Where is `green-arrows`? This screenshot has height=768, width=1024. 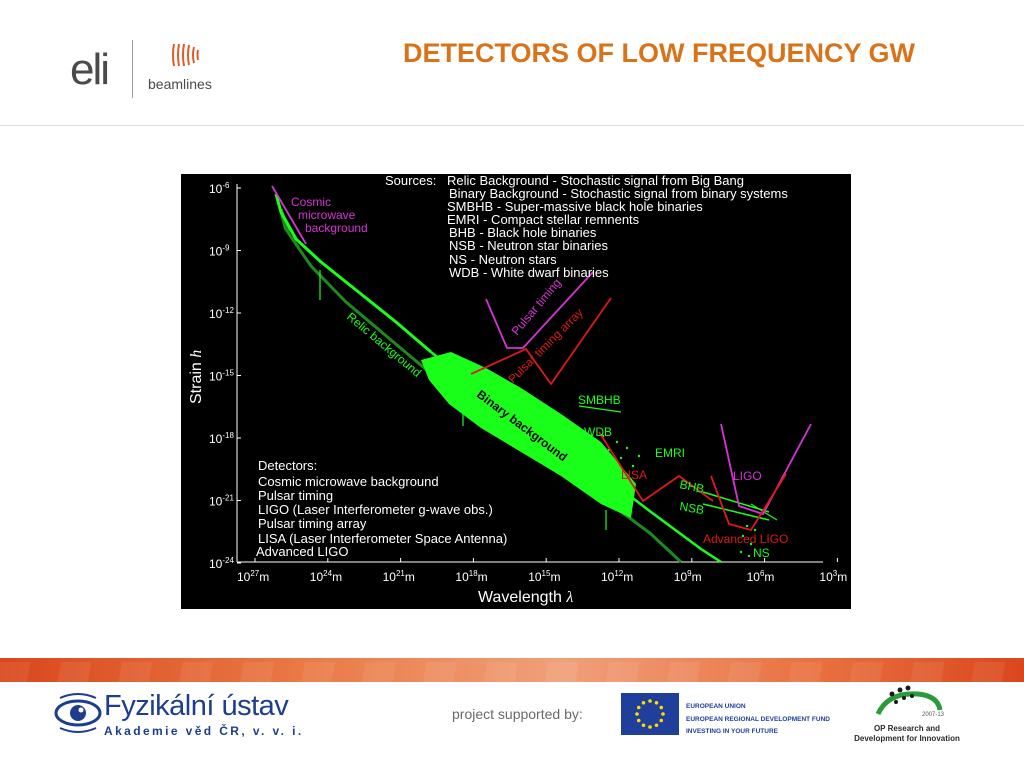 green-arrows is located at coordinates (463, 400).